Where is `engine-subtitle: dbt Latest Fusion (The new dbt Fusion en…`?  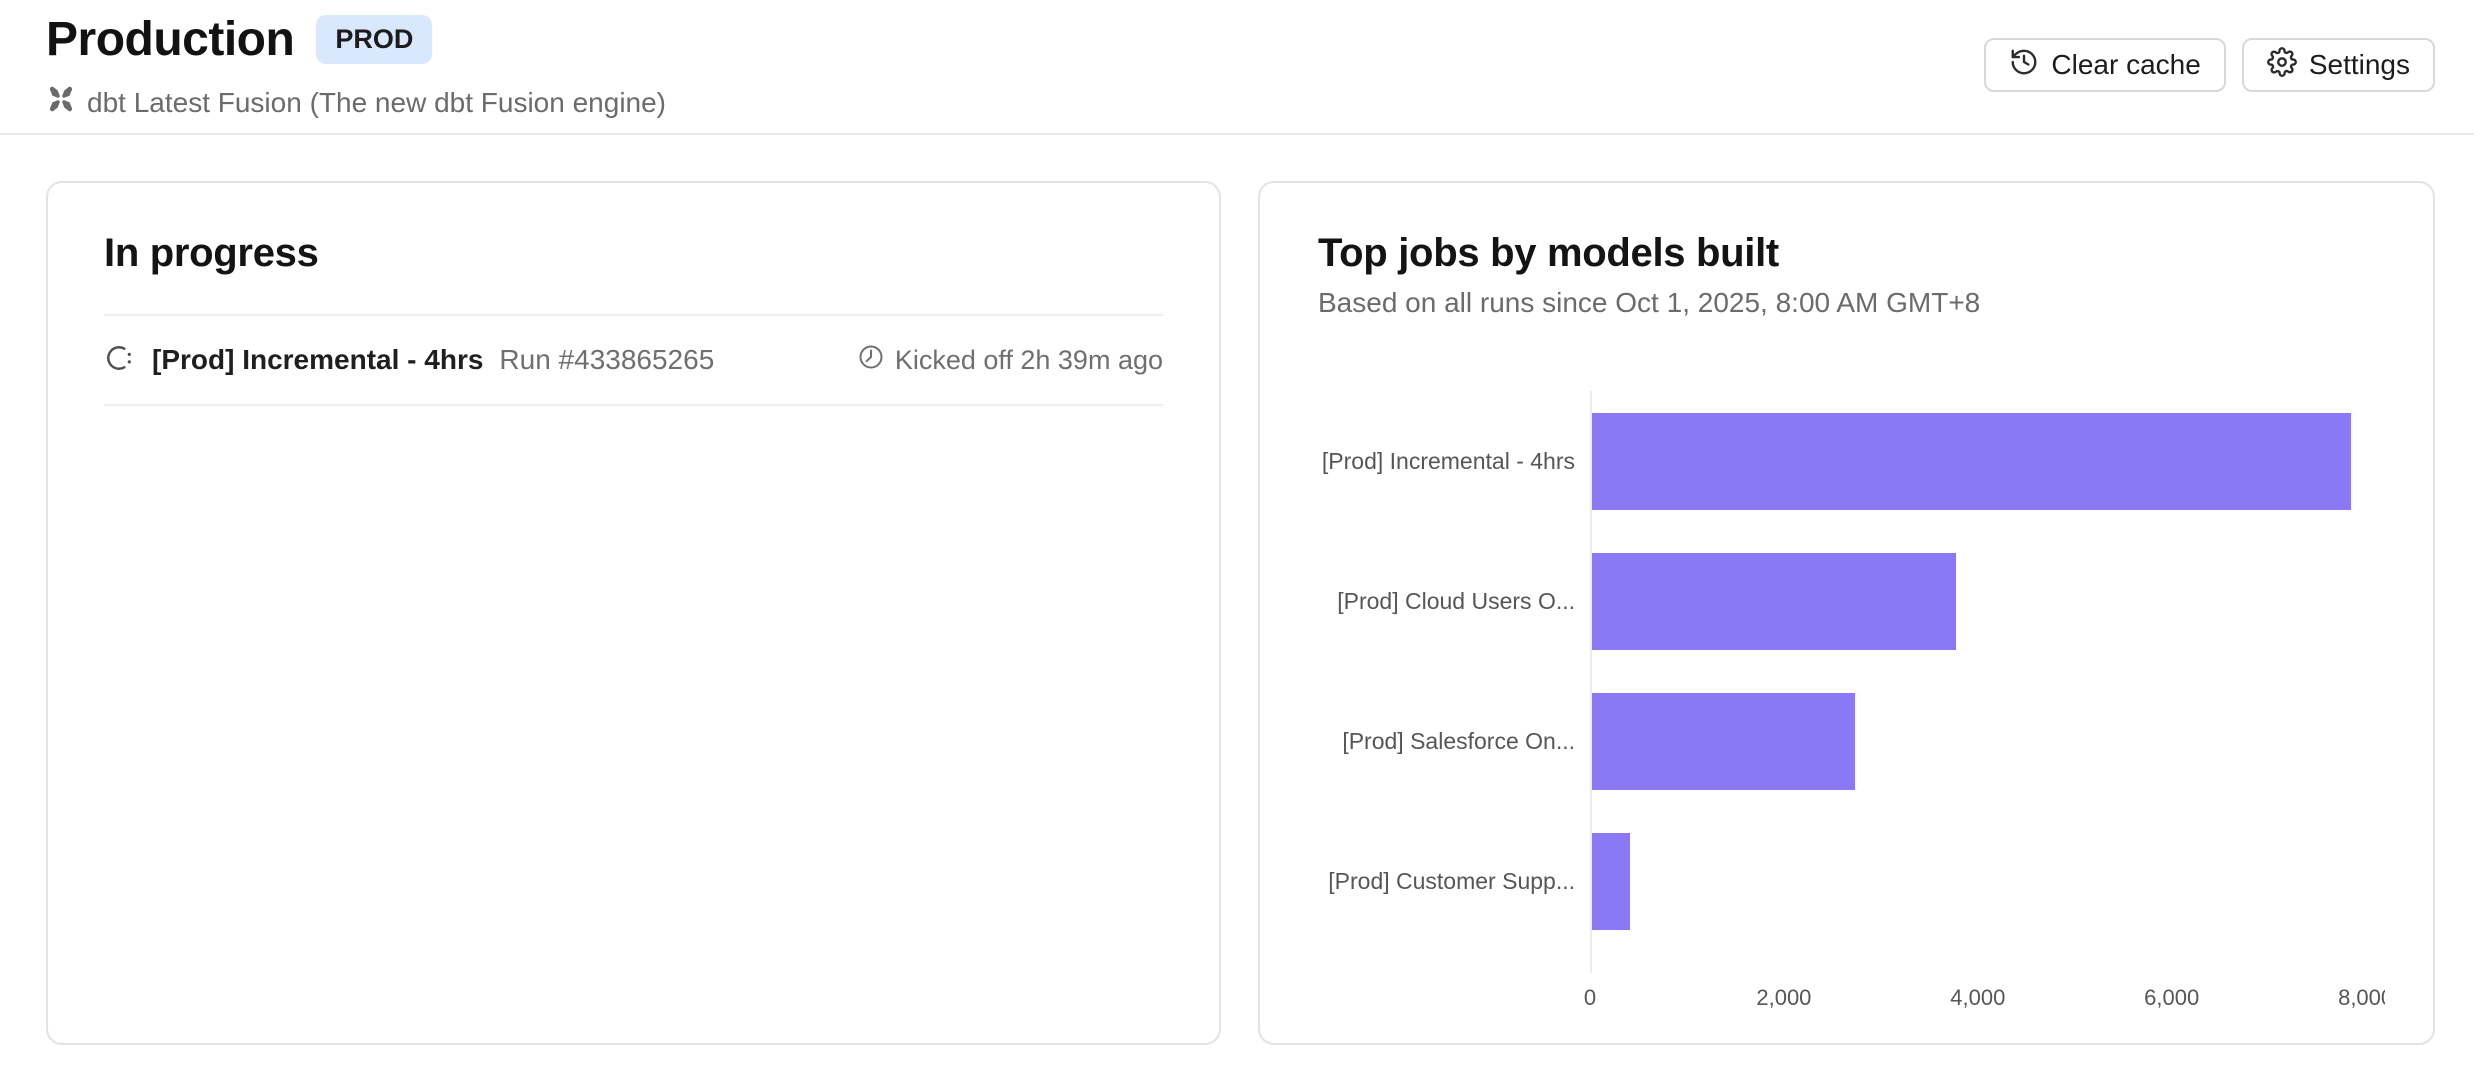 engine-subtitle: dbt Latest Fusion (The new dbt Fusion en… is located at coordinates (356, 102).